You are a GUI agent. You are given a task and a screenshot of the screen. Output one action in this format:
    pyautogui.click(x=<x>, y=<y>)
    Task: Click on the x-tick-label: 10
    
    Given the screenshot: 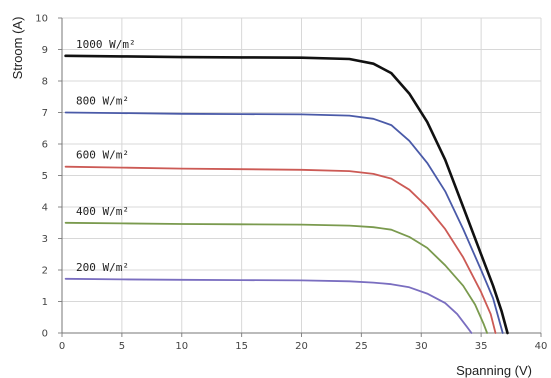 What is the action you would take?
    pyautogui.click(x=181, y=346)
    